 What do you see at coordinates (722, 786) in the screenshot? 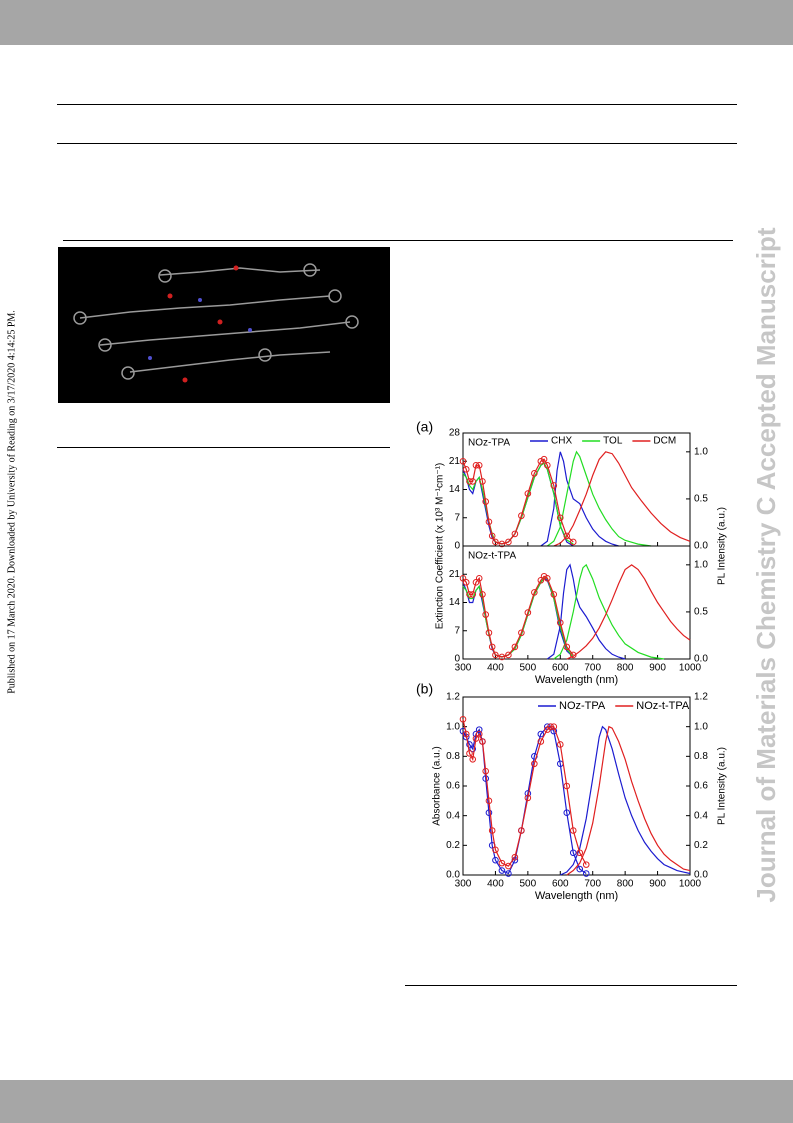
I see `y2-axis-label: PL Intensity (a.u.)` at bounding box center [722, 786].